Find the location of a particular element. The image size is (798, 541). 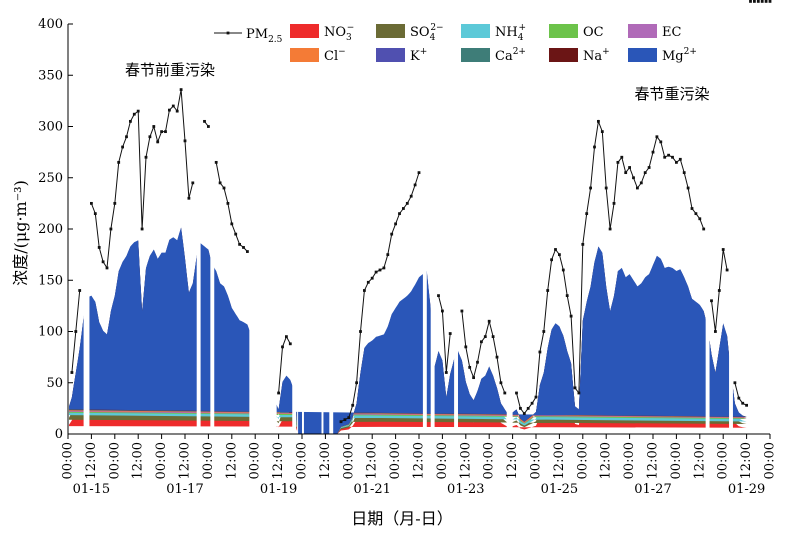

legend-label-1: SO42− is located at coordinates (427, 33).